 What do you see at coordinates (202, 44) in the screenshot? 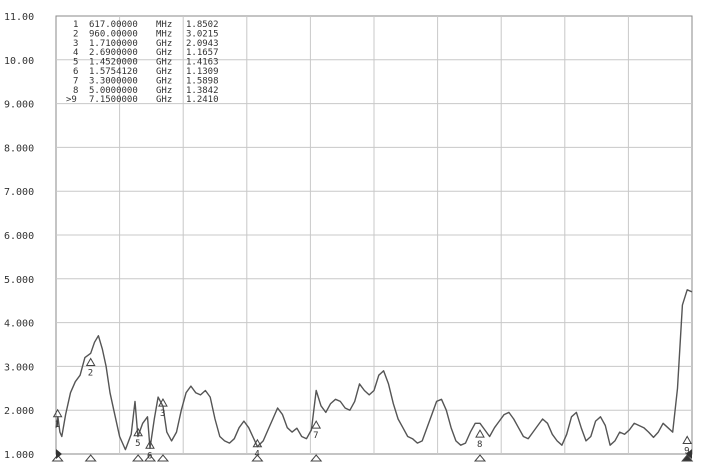
I see `readout-value: 2.0943` at bounding box center [202, 44].